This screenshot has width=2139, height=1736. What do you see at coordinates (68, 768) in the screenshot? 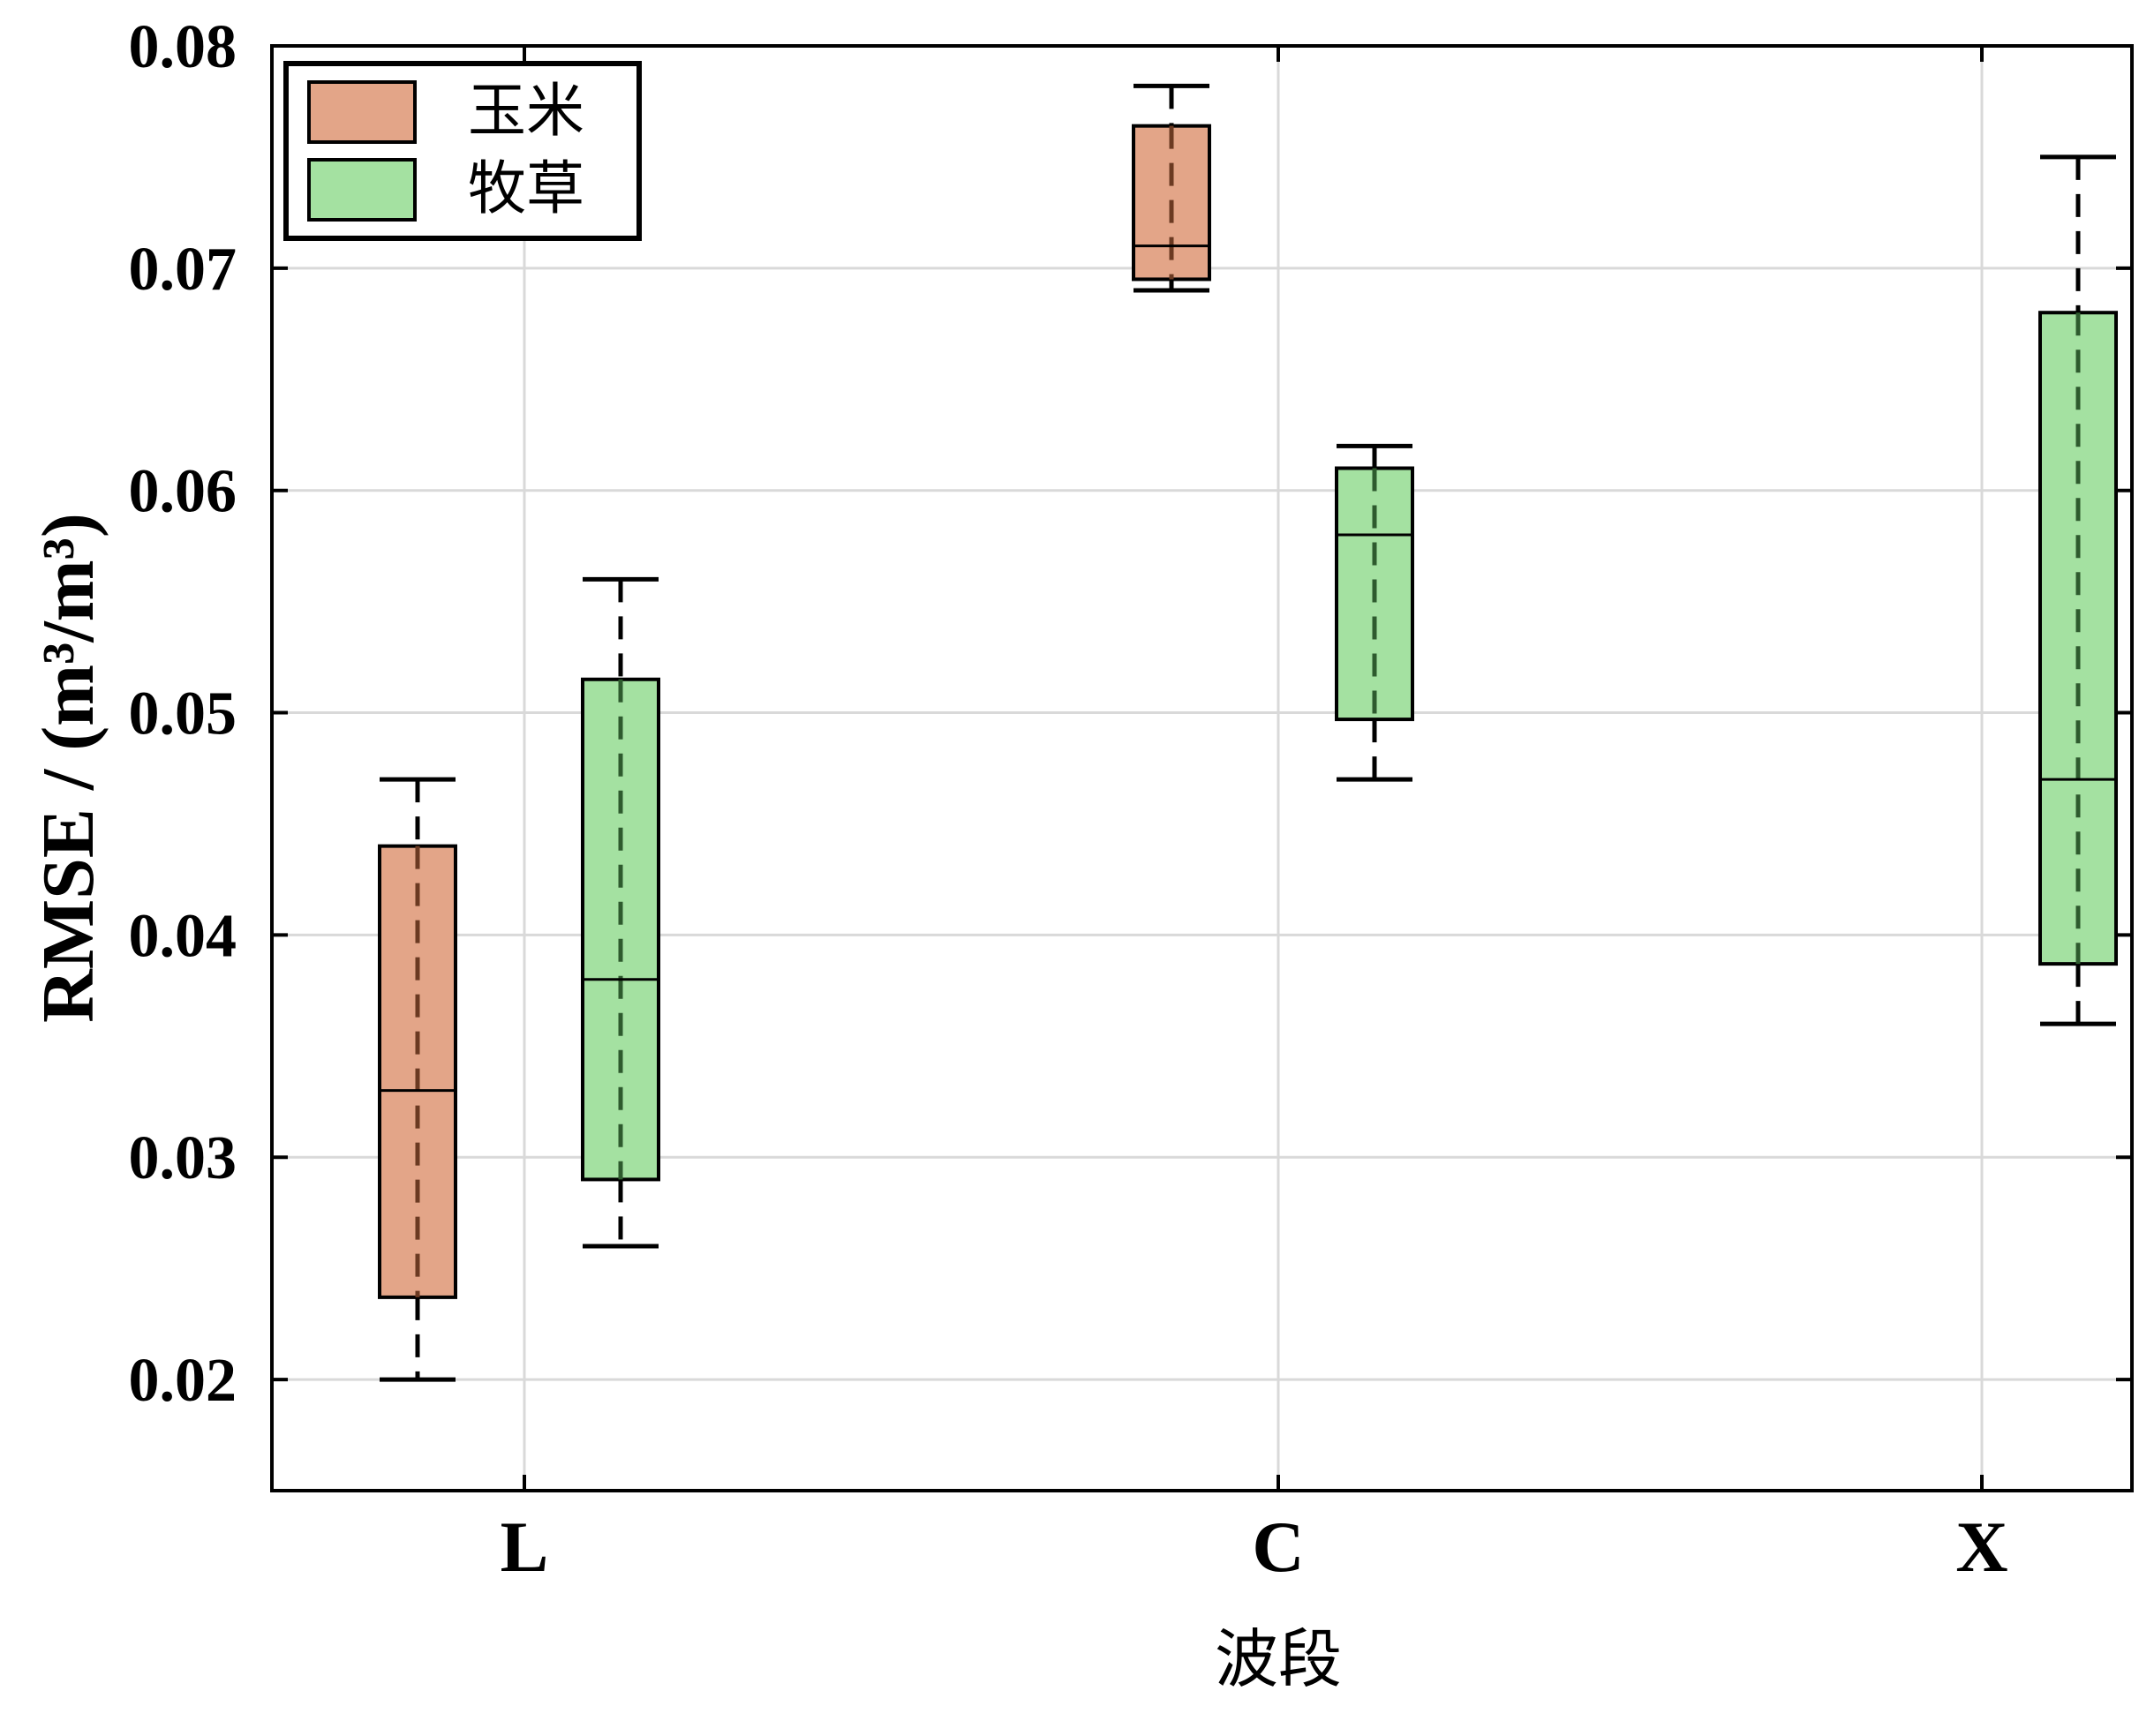
I see `y-axis-title: RMSE / (m³/m³)` at bounding box center [68, 768].